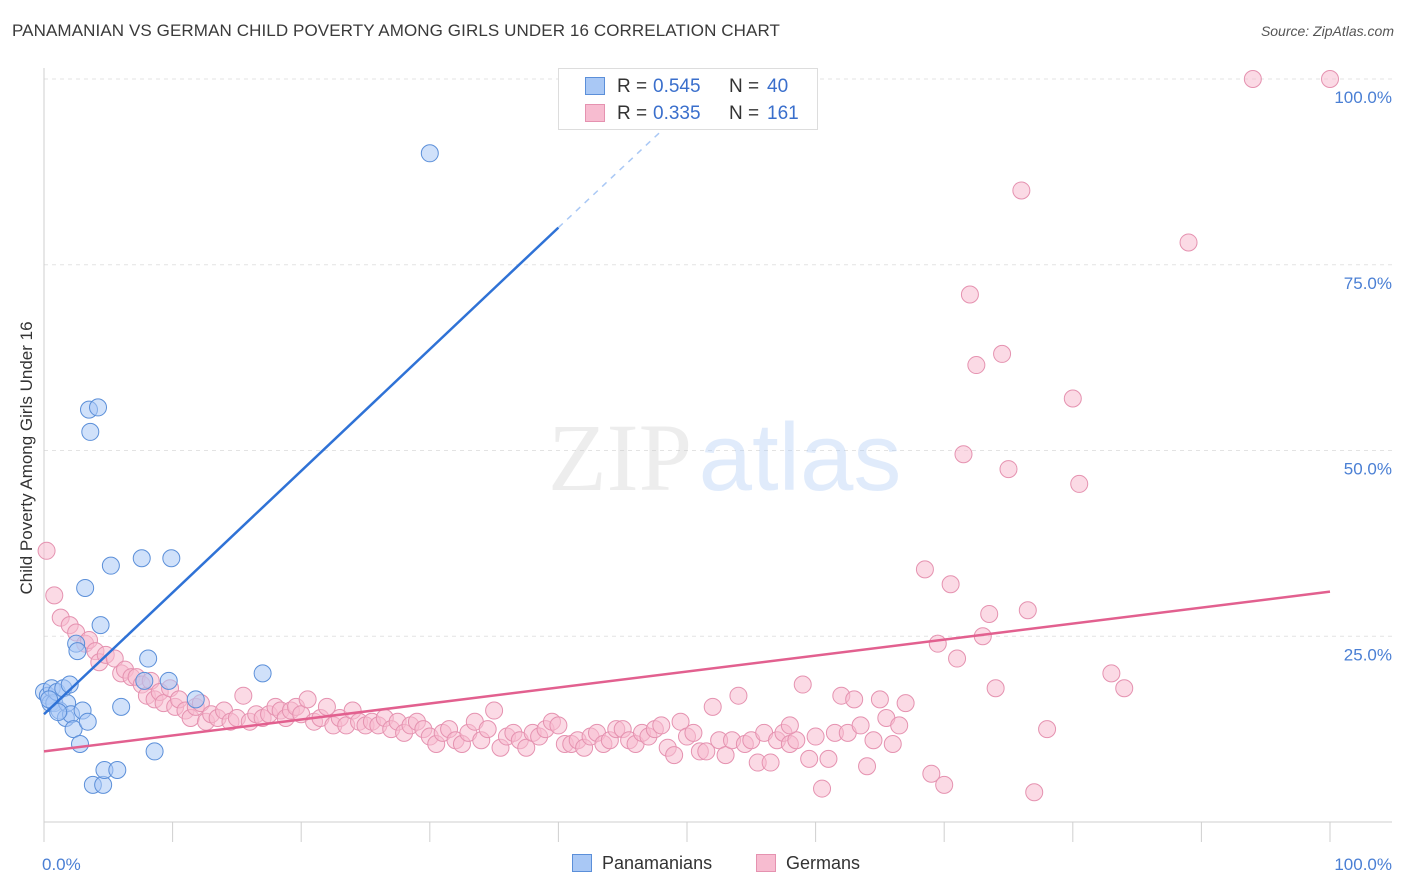 This screenshot has height=892, width=1406. What do you see at coordinates (620, 457) in the screenshot?
I see `watermark-zip: ZIP` at bounding box center [620, 457].